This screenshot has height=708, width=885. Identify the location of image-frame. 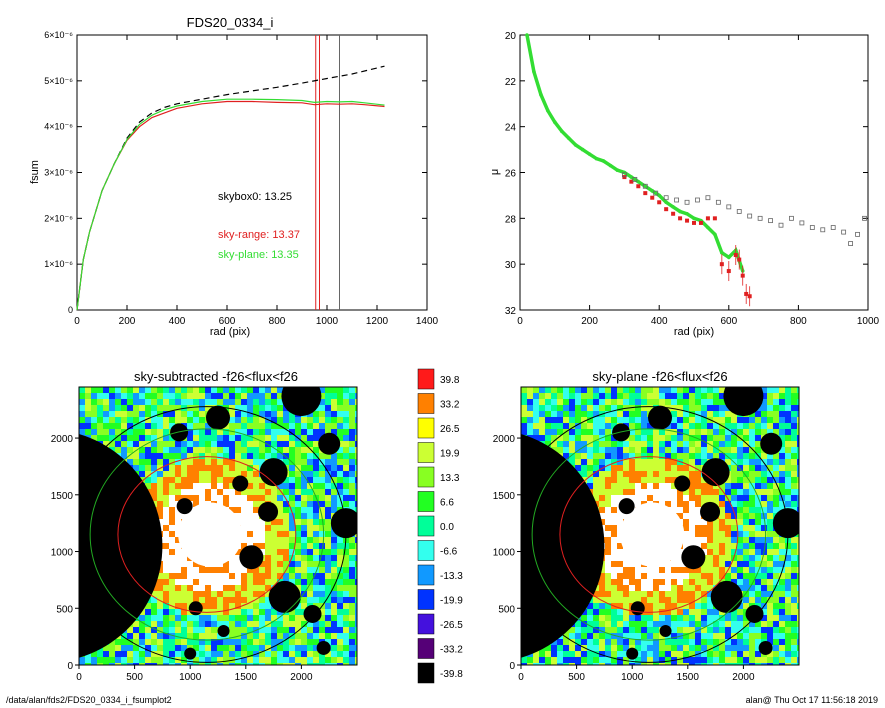
(660, 526).